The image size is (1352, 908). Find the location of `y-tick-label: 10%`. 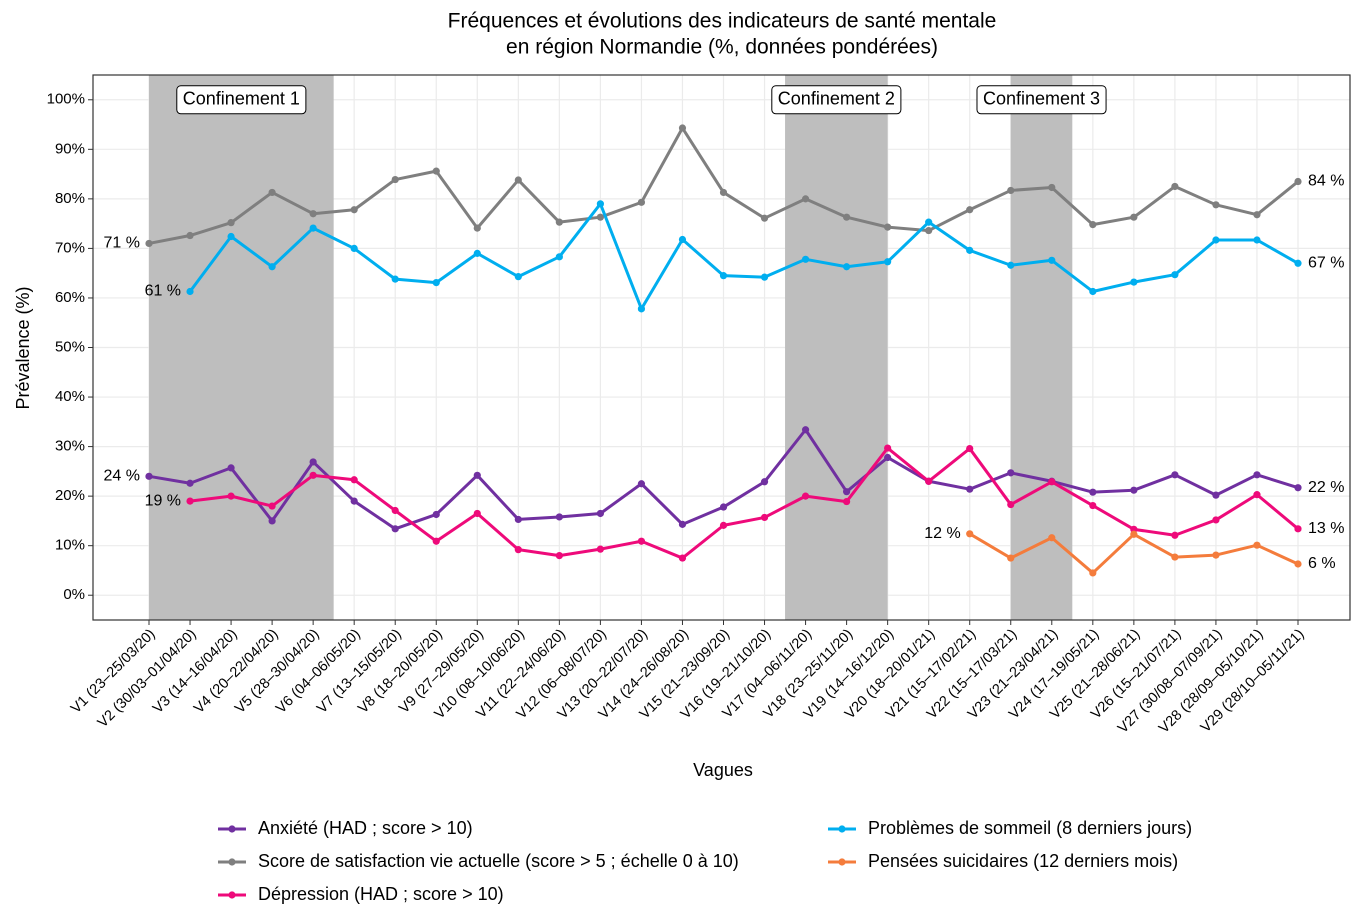

y-tick-label: 10% is located at coordinates (70, 545).